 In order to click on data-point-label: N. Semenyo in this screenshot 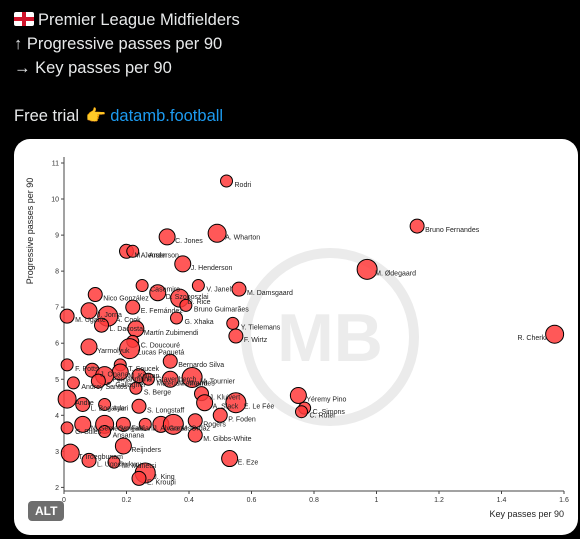, I will do `click(110, 428)`.